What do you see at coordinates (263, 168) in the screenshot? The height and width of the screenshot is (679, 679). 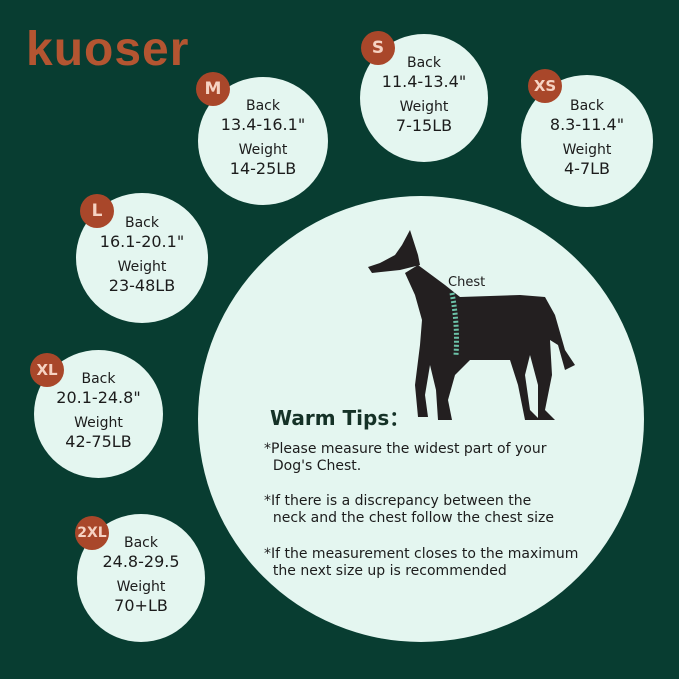 I see `weight-value: 14-25LB` at bounding box center [263, 168].